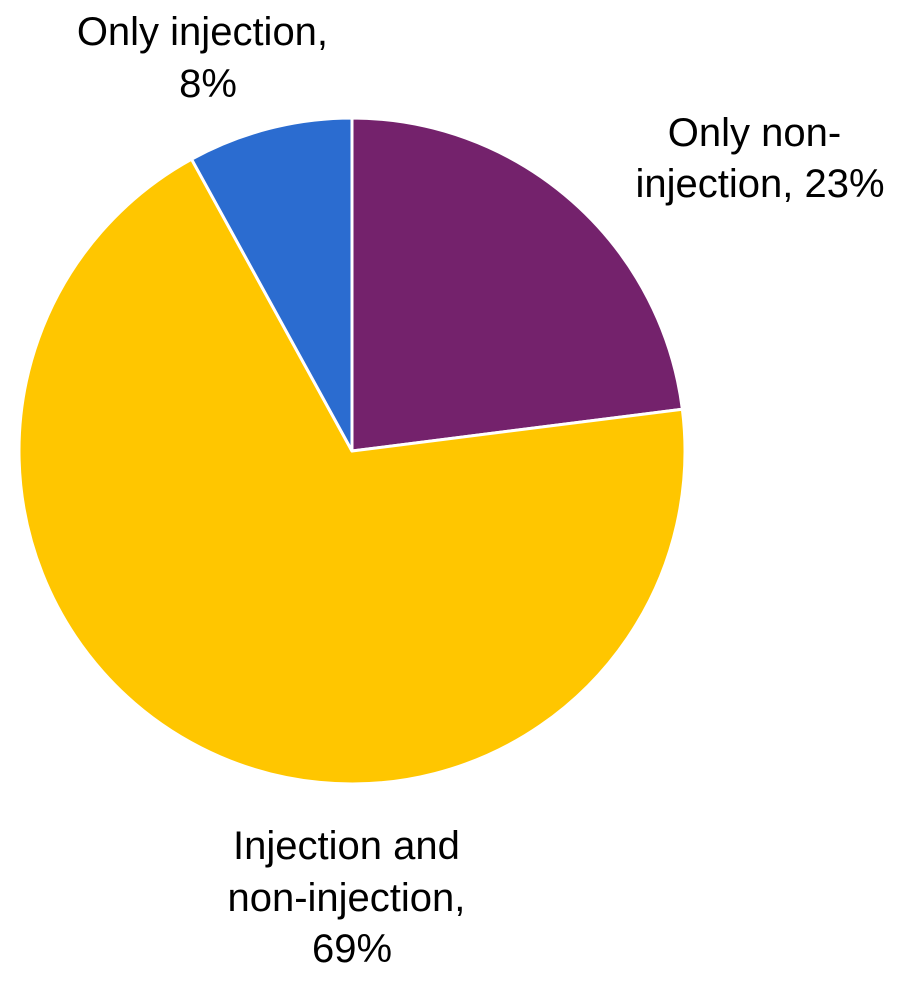  Describe the element at coordinates (517, 284) in the screenshot. I see `pie-slice-only-non-injection` at that location.